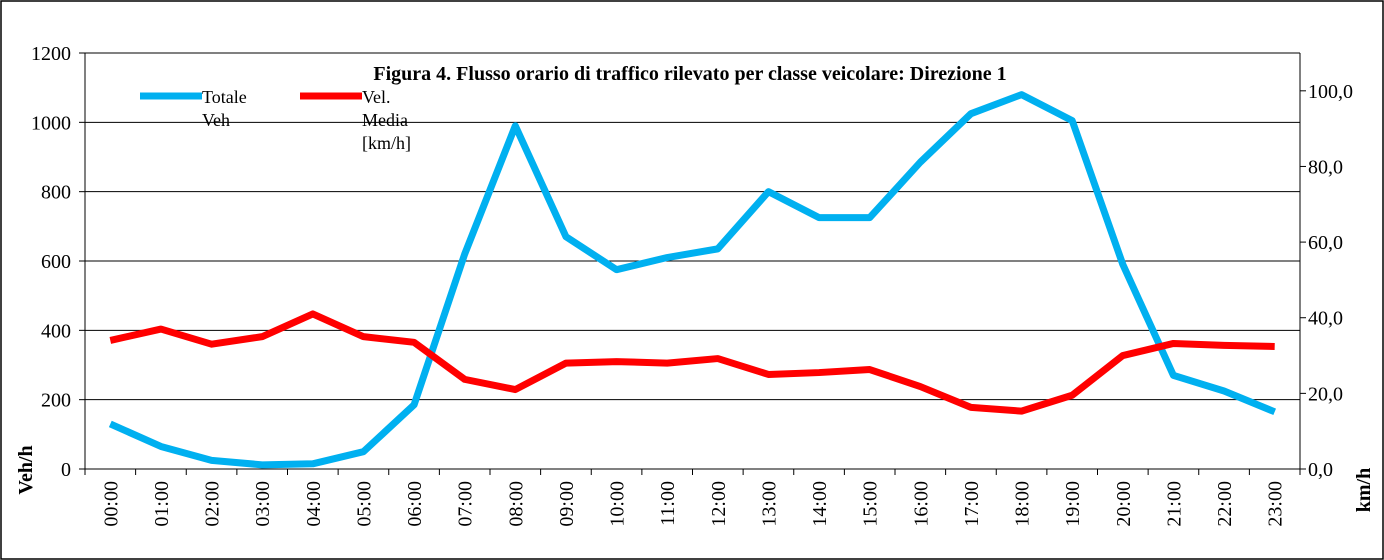  I want to click on y2-tick-label: 40,0, so click(1325, 319).